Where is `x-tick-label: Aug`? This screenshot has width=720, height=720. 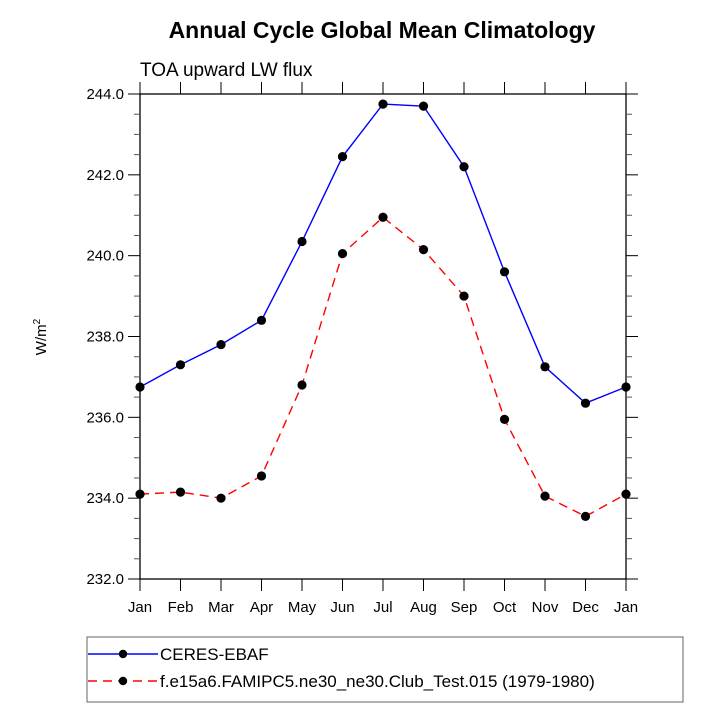 x-tick-label: Aug is located at coordinates (423, 607).